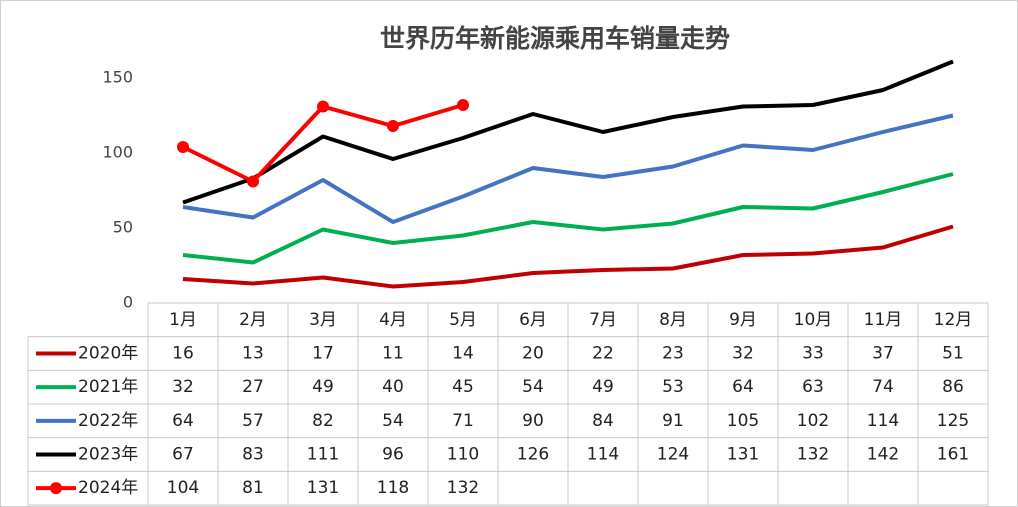  I want to click on table-value: 63, so click(813, 387).